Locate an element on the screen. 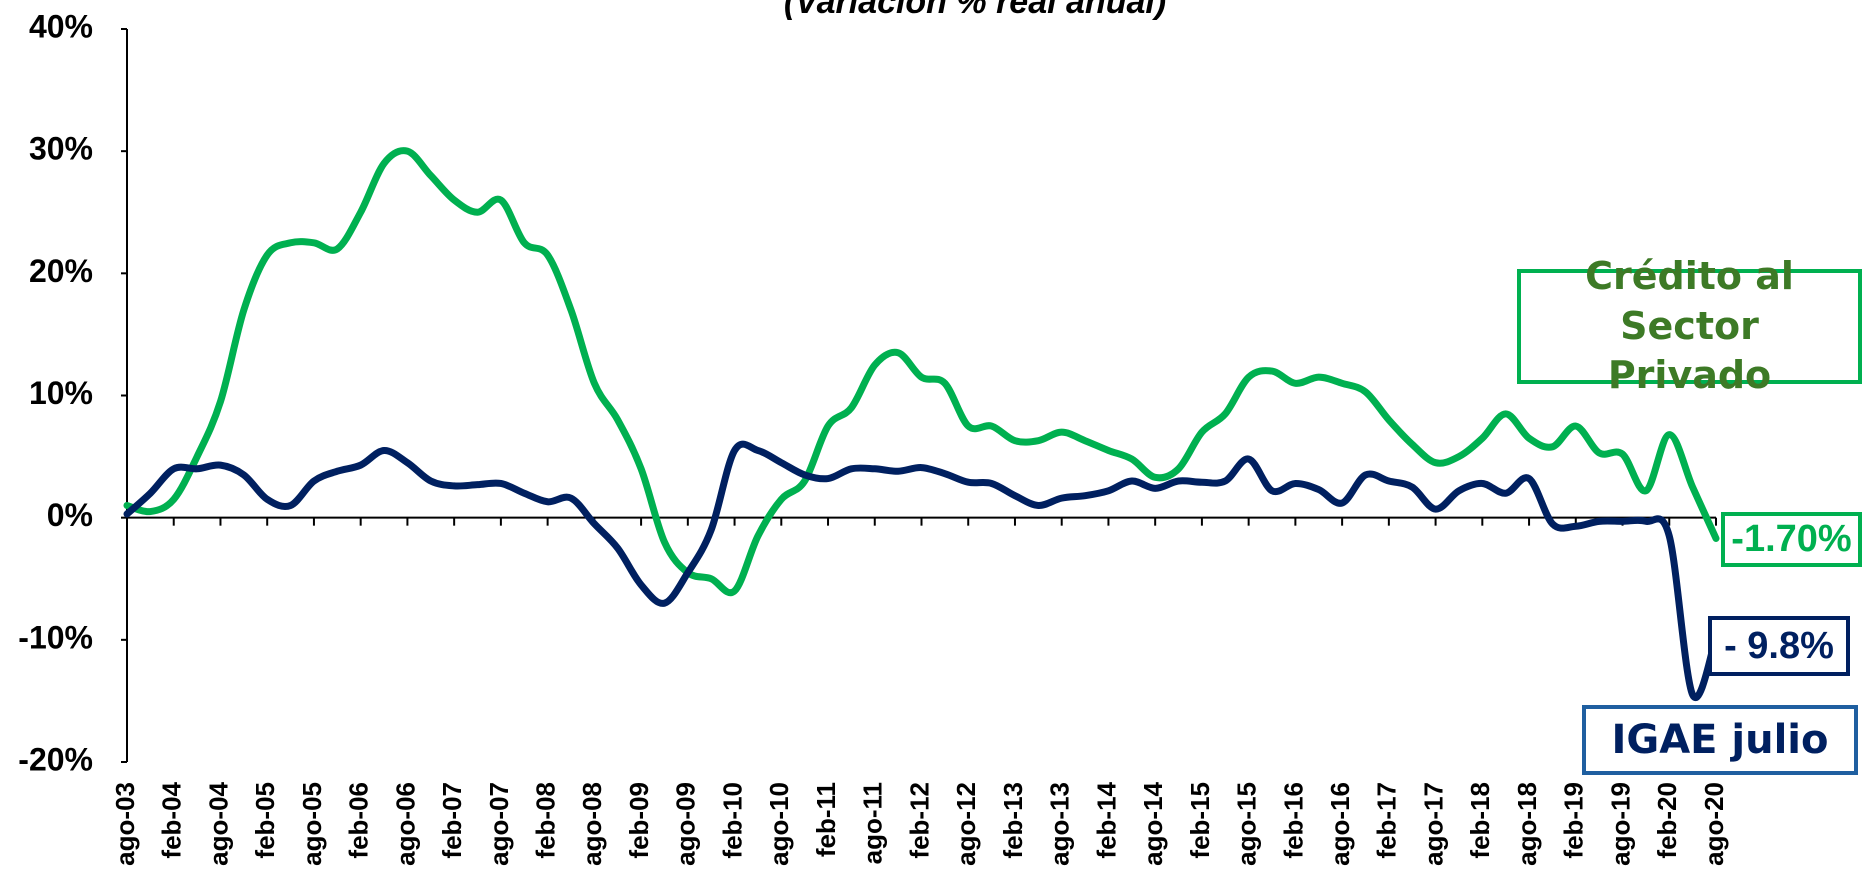 This screenshot has height=879, width=1864. x-tick-label: feb-15 is located at coordinates (1200, 820).